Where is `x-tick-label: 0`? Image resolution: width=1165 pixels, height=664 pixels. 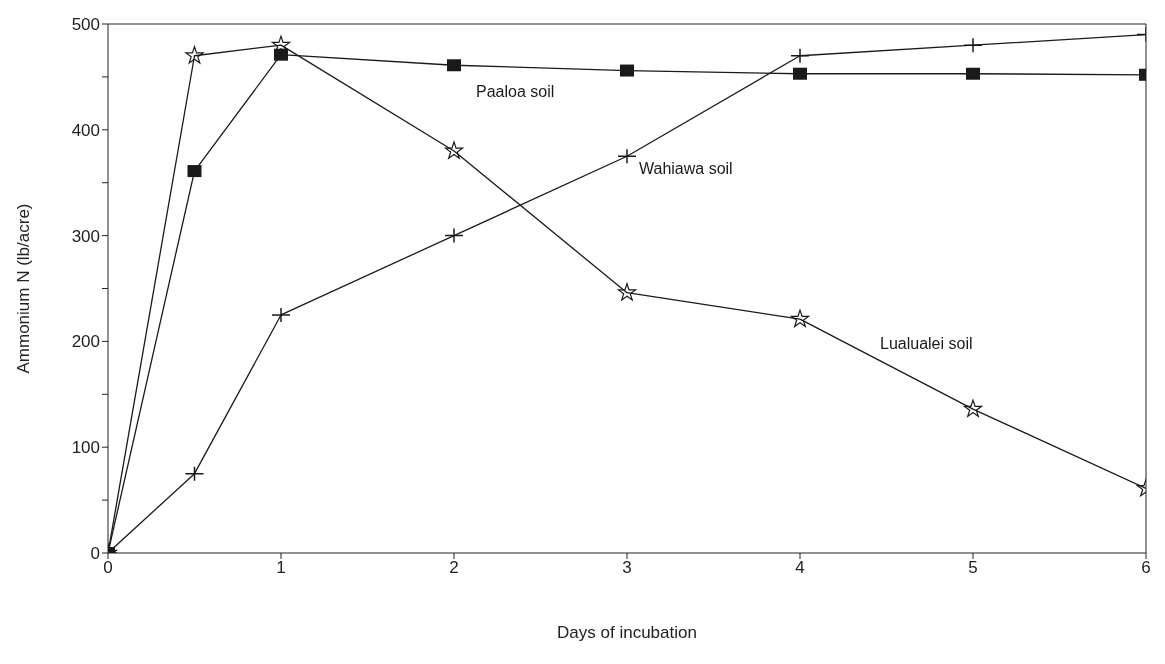
x-tick-label: 0 is located at coordinates (108, 568).